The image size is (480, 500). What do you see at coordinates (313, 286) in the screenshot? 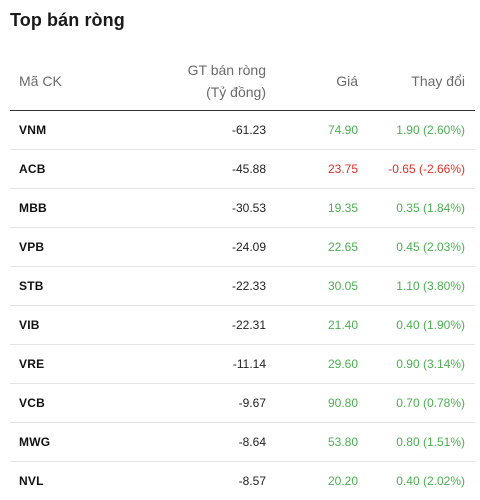
I see `price-cell: 30.05` at bounding box center [313, 286].